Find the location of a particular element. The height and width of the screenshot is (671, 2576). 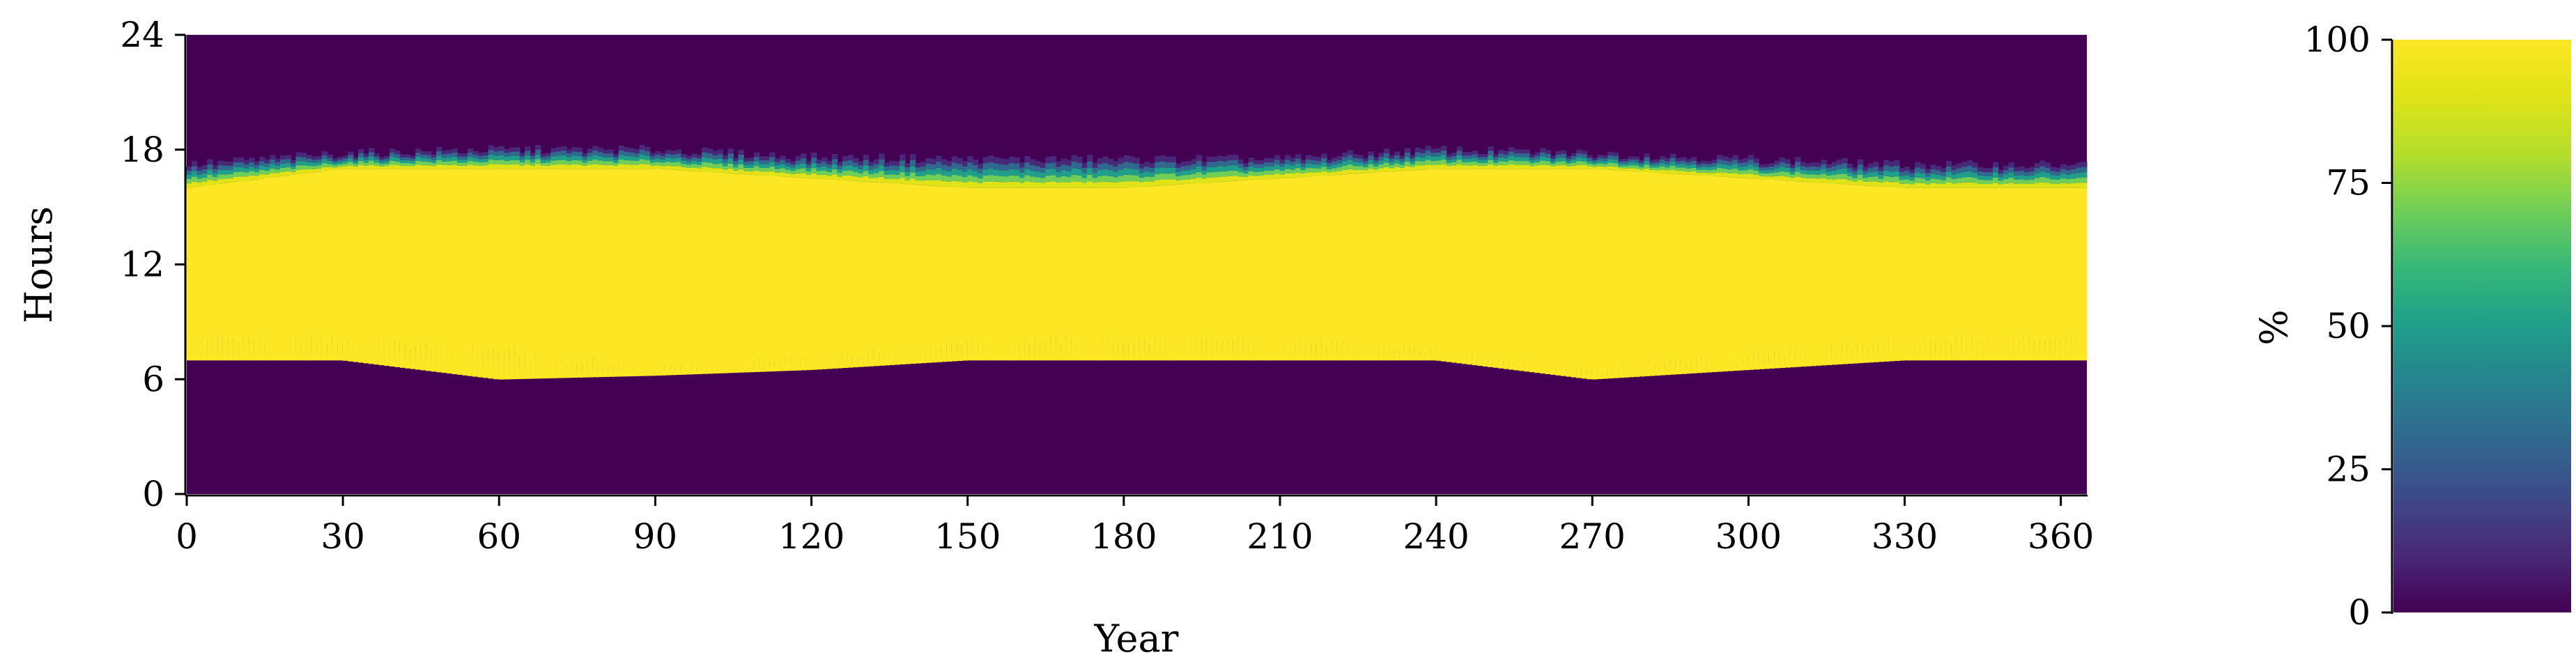

colorbar-tick-label: 25 is located at coordinates (2348, 469).